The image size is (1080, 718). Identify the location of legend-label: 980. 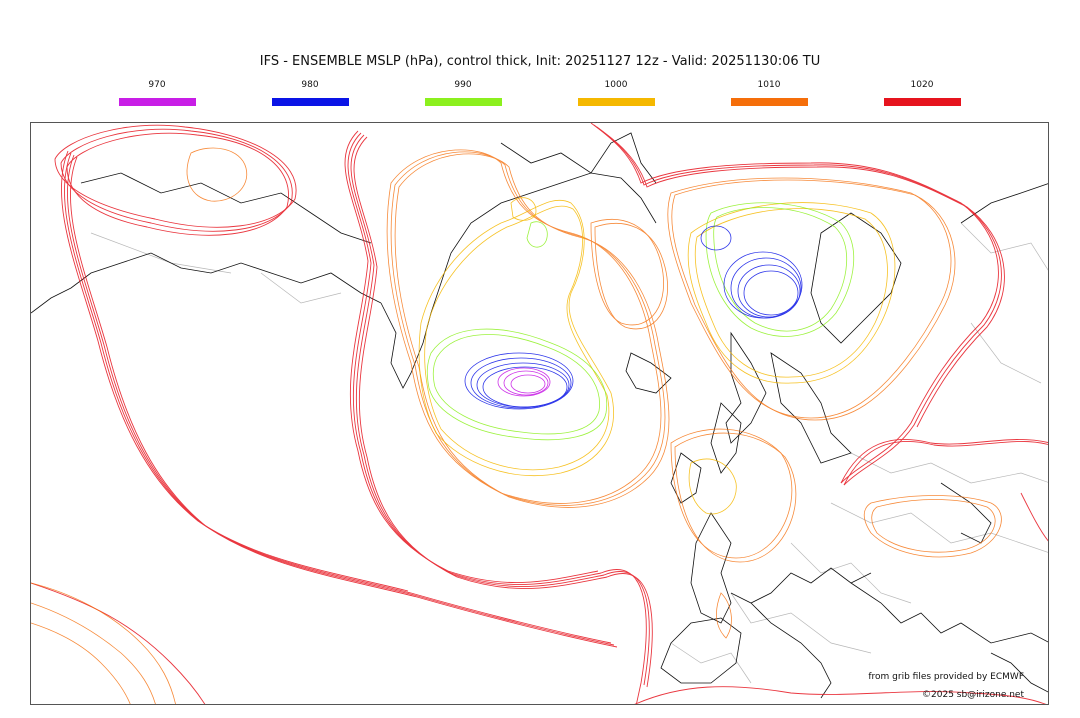
(310, 85).